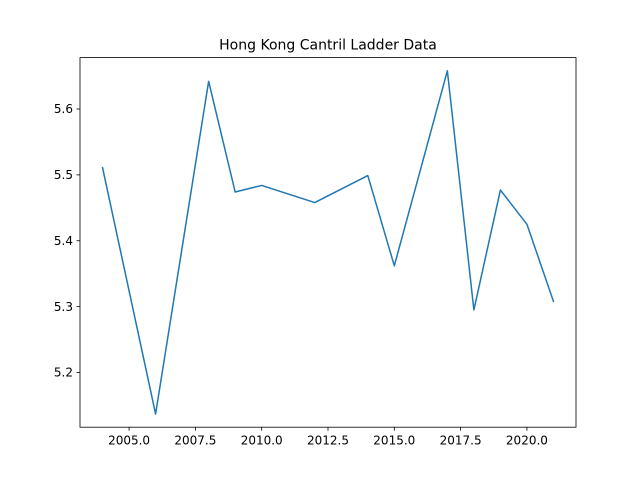 Image resolution: width=640 pixels, height=480 pixels. I want to click on x-tick-label: 2005.0, so click(129, 441).